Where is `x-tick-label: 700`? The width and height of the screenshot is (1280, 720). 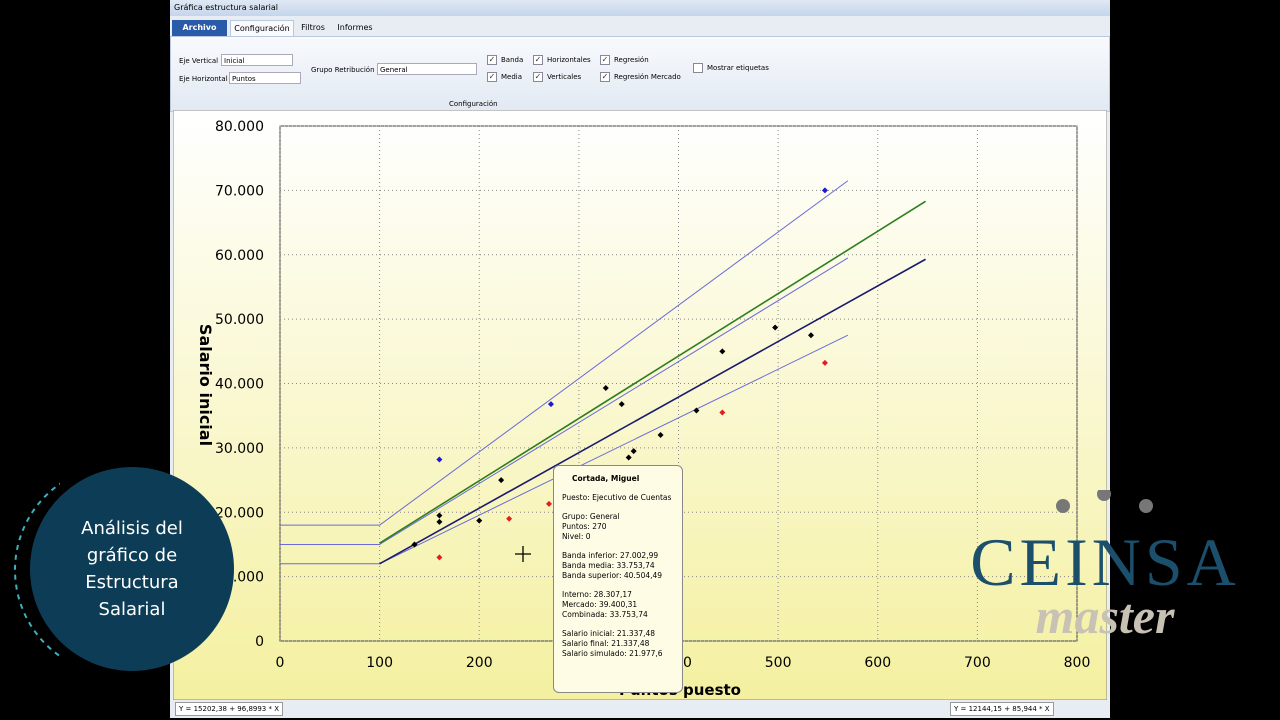
x-tick-label: 700 is located at coordinates (977, 663).